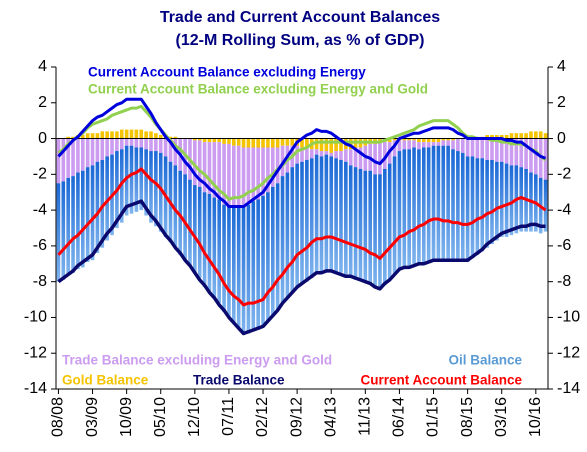 The image size is (587, 452). Describe the element at coordinates (485, 360) in the screenshot. I see `legend-entry: Oil Balance` at that location.